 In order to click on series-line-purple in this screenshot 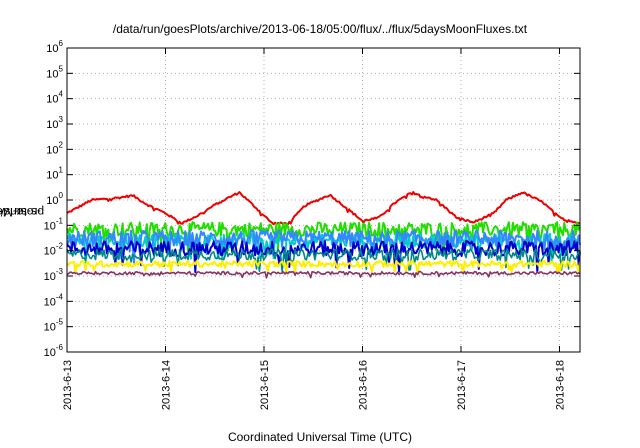, I will do `click(323, 274)`.